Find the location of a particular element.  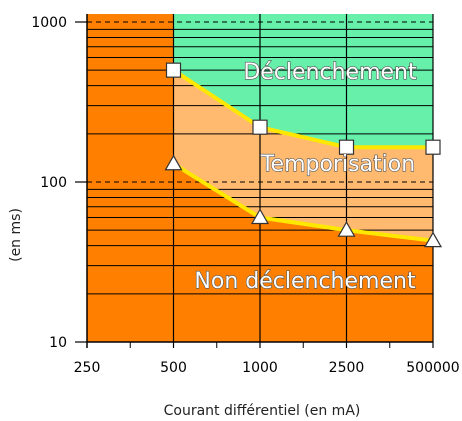

y-tick-label: 10 is located at coordinates (58, 343).